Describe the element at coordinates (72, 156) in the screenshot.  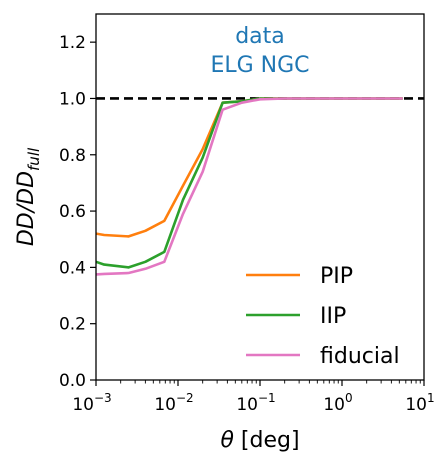
I see `y-tick-label: 0.8` at that location.